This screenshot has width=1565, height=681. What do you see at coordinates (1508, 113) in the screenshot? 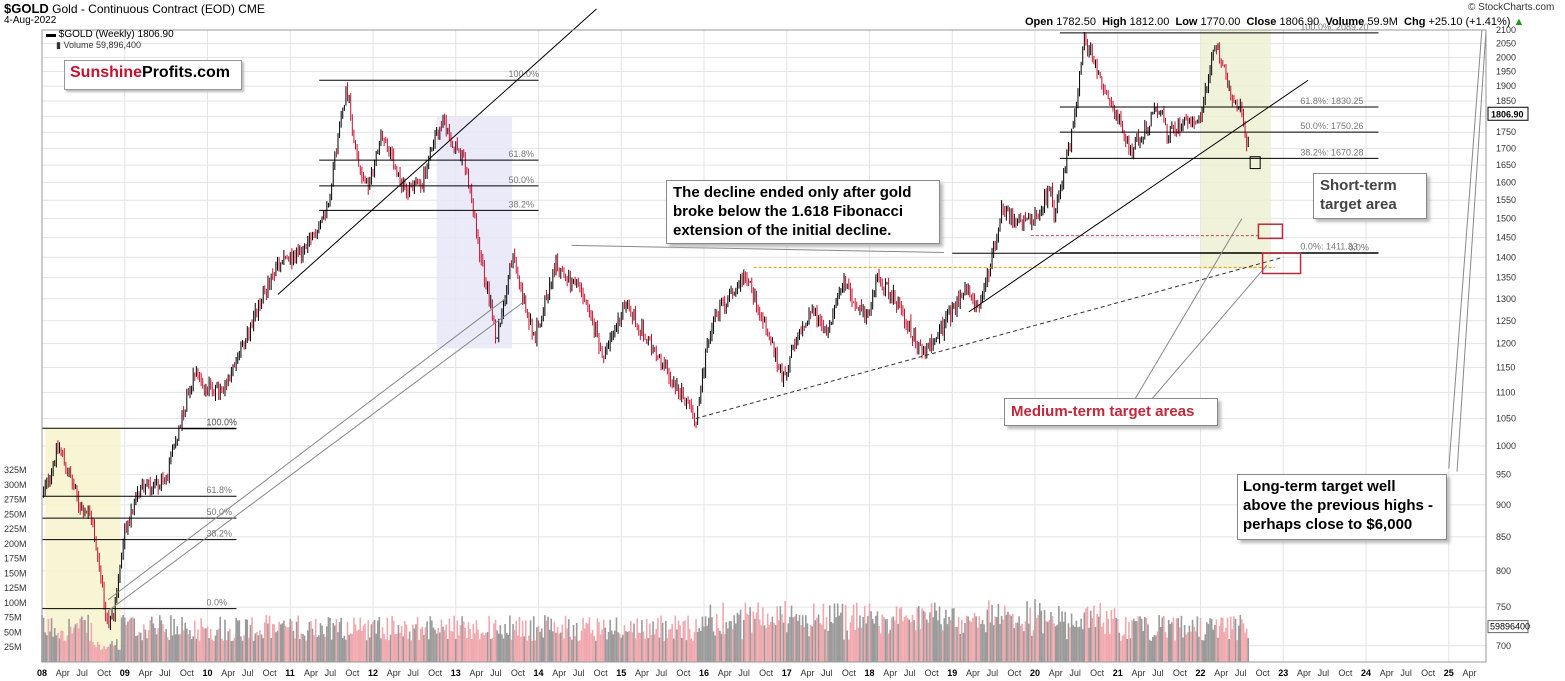
I see `last-price-box` at bounding box center [1508, 113].